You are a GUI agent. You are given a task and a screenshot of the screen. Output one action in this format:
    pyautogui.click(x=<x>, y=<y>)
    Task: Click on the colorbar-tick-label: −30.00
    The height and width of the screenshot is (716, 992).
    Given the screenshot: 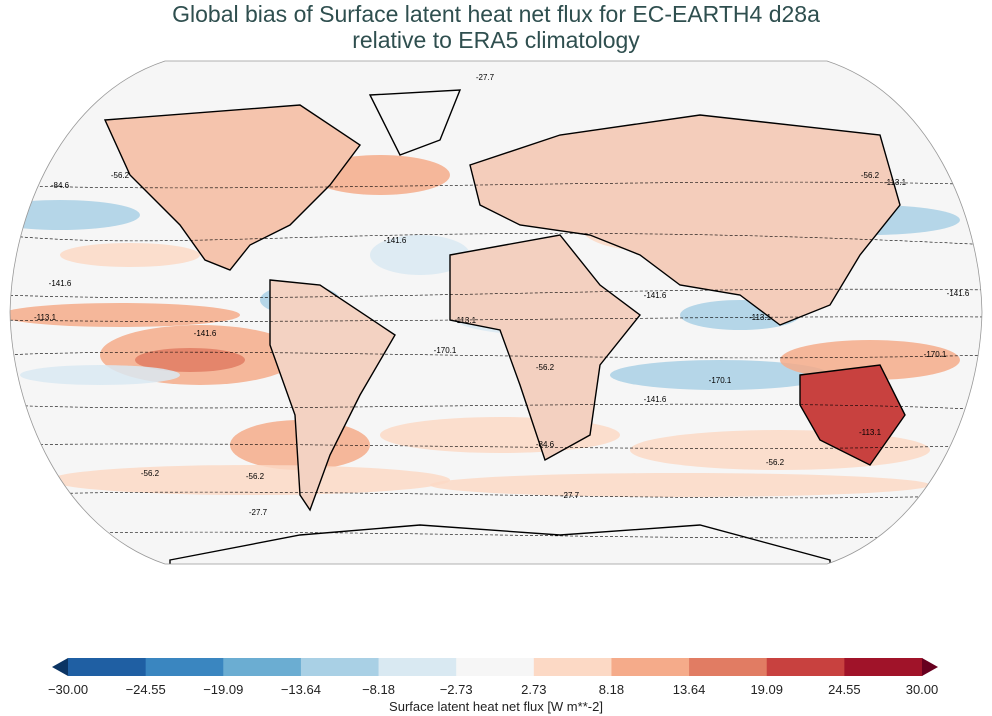 What is the action you would take?
    pyautogui.click(x=68, y=689)
    